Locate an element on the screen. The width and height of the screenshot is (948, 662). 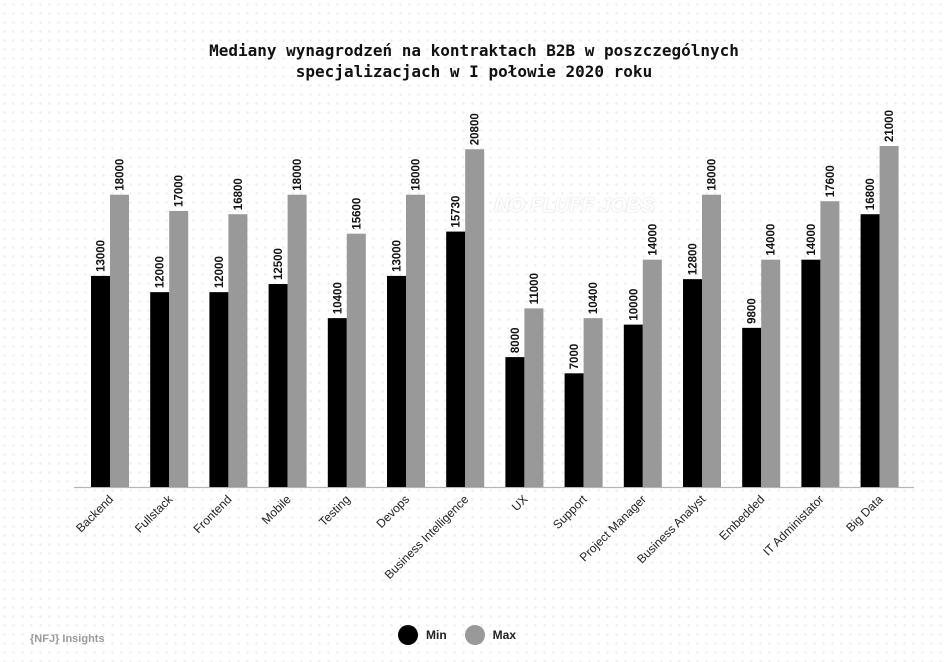
data-label-min-3: 12500 is located at coordinates (279, 264).